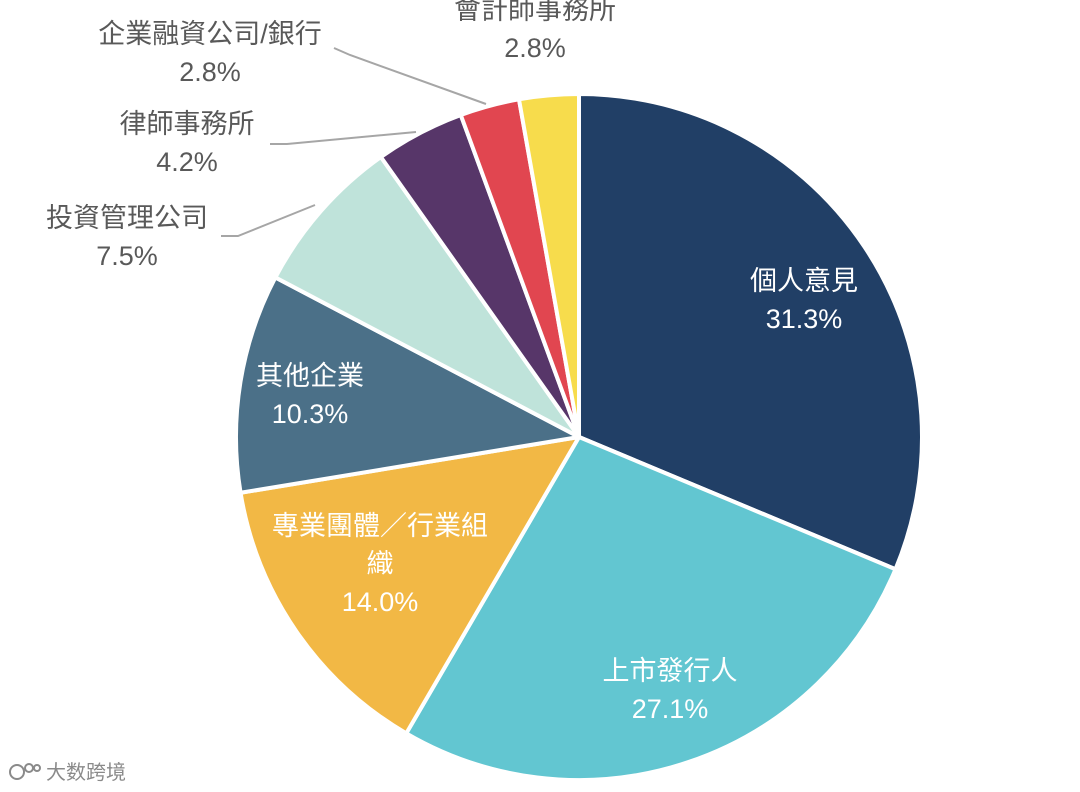  Describe the element at coordinates (310, 376) in the screenshot. I see `slice-category-label: 其他企業` at that location.